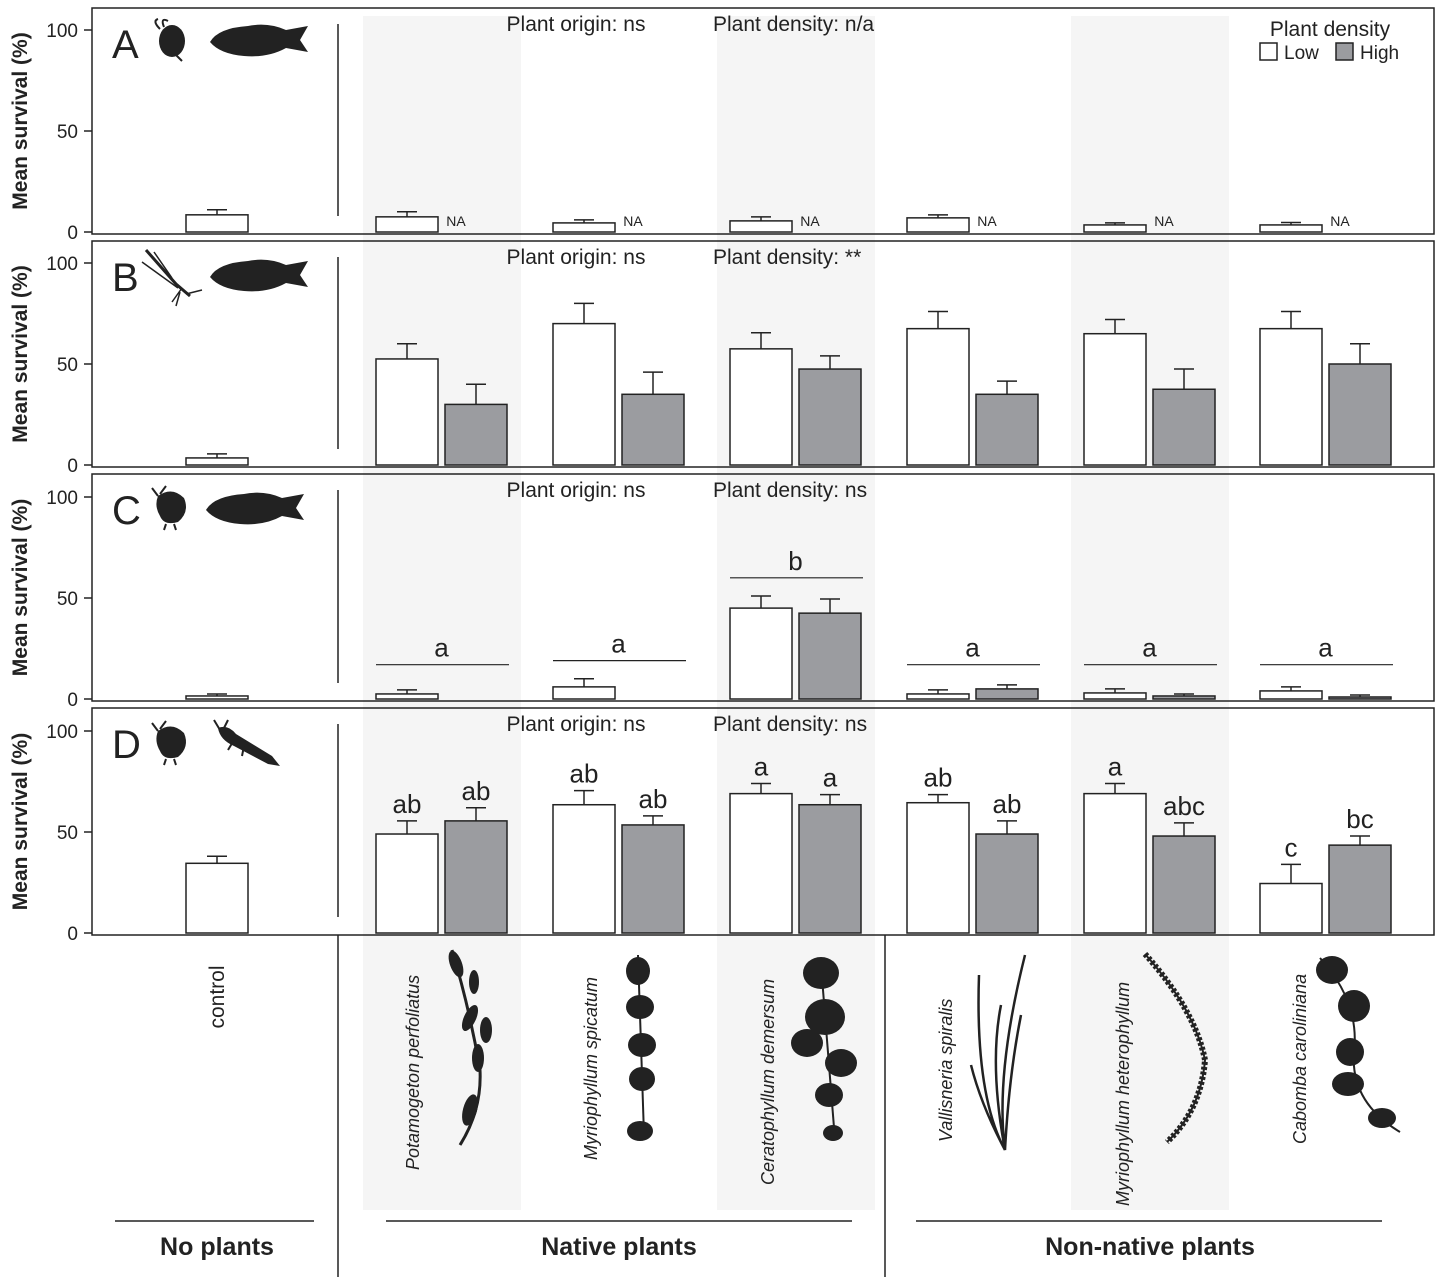 The image size is (1442, 1277). Describe the element at coordinates (1175, 1048) in the screenshot. I see `myriophyllum-heterophyllum-silhouette` at that location.